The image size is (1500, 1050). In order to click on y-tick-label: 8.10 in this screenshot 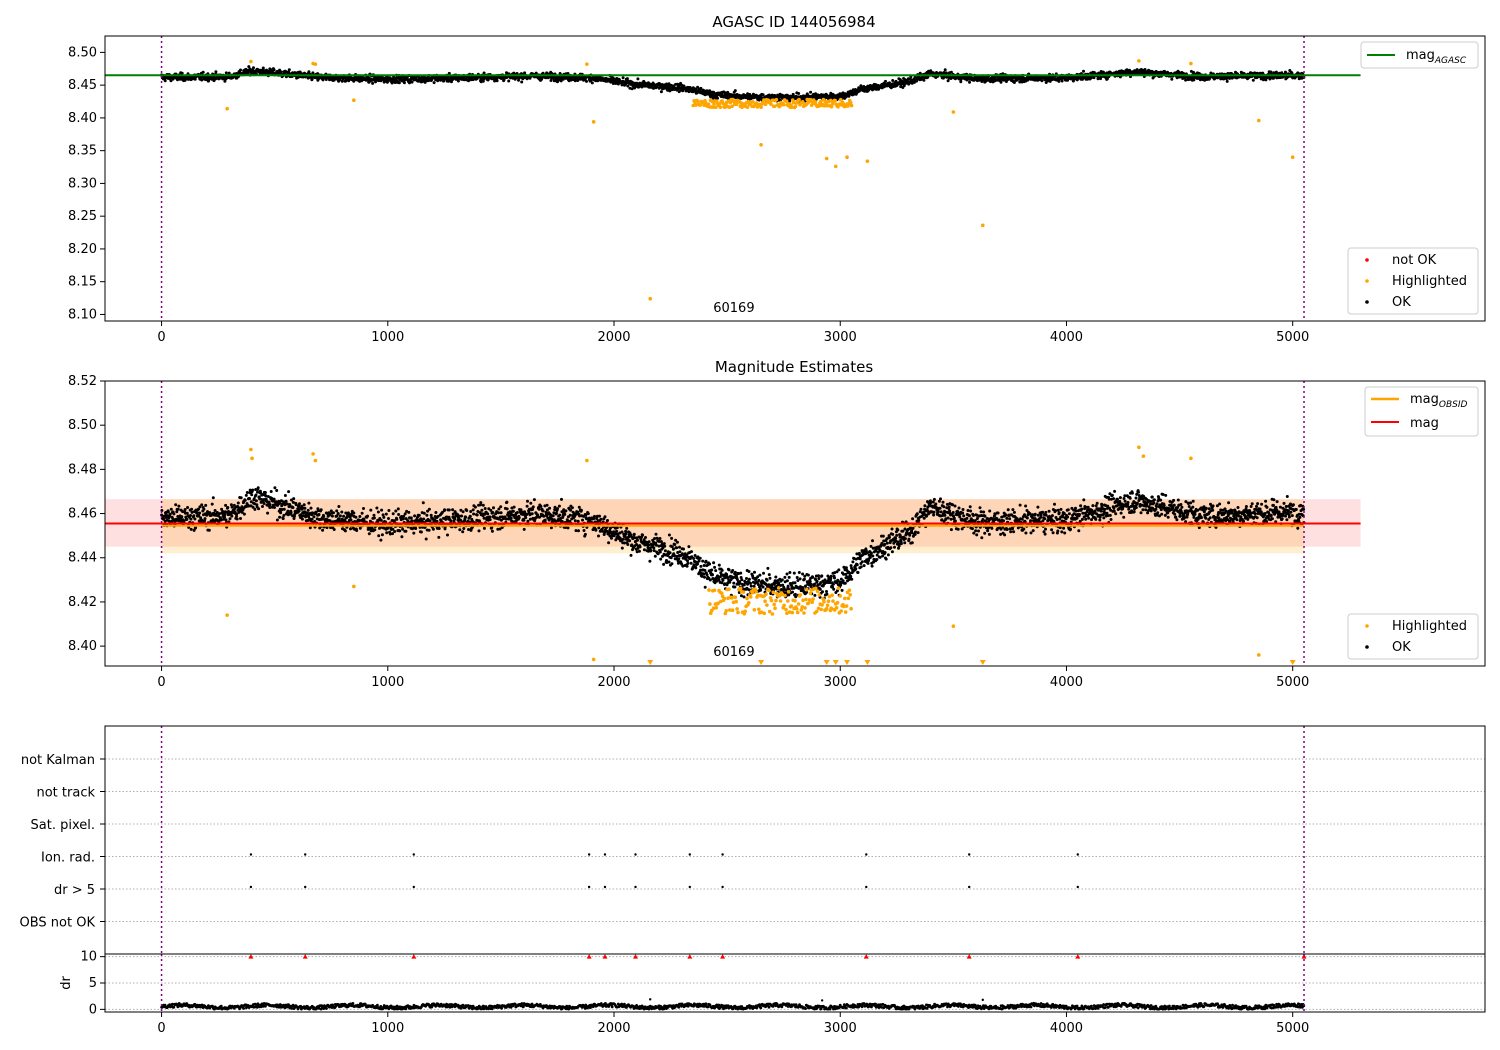, I will do `click(82, 314)`.